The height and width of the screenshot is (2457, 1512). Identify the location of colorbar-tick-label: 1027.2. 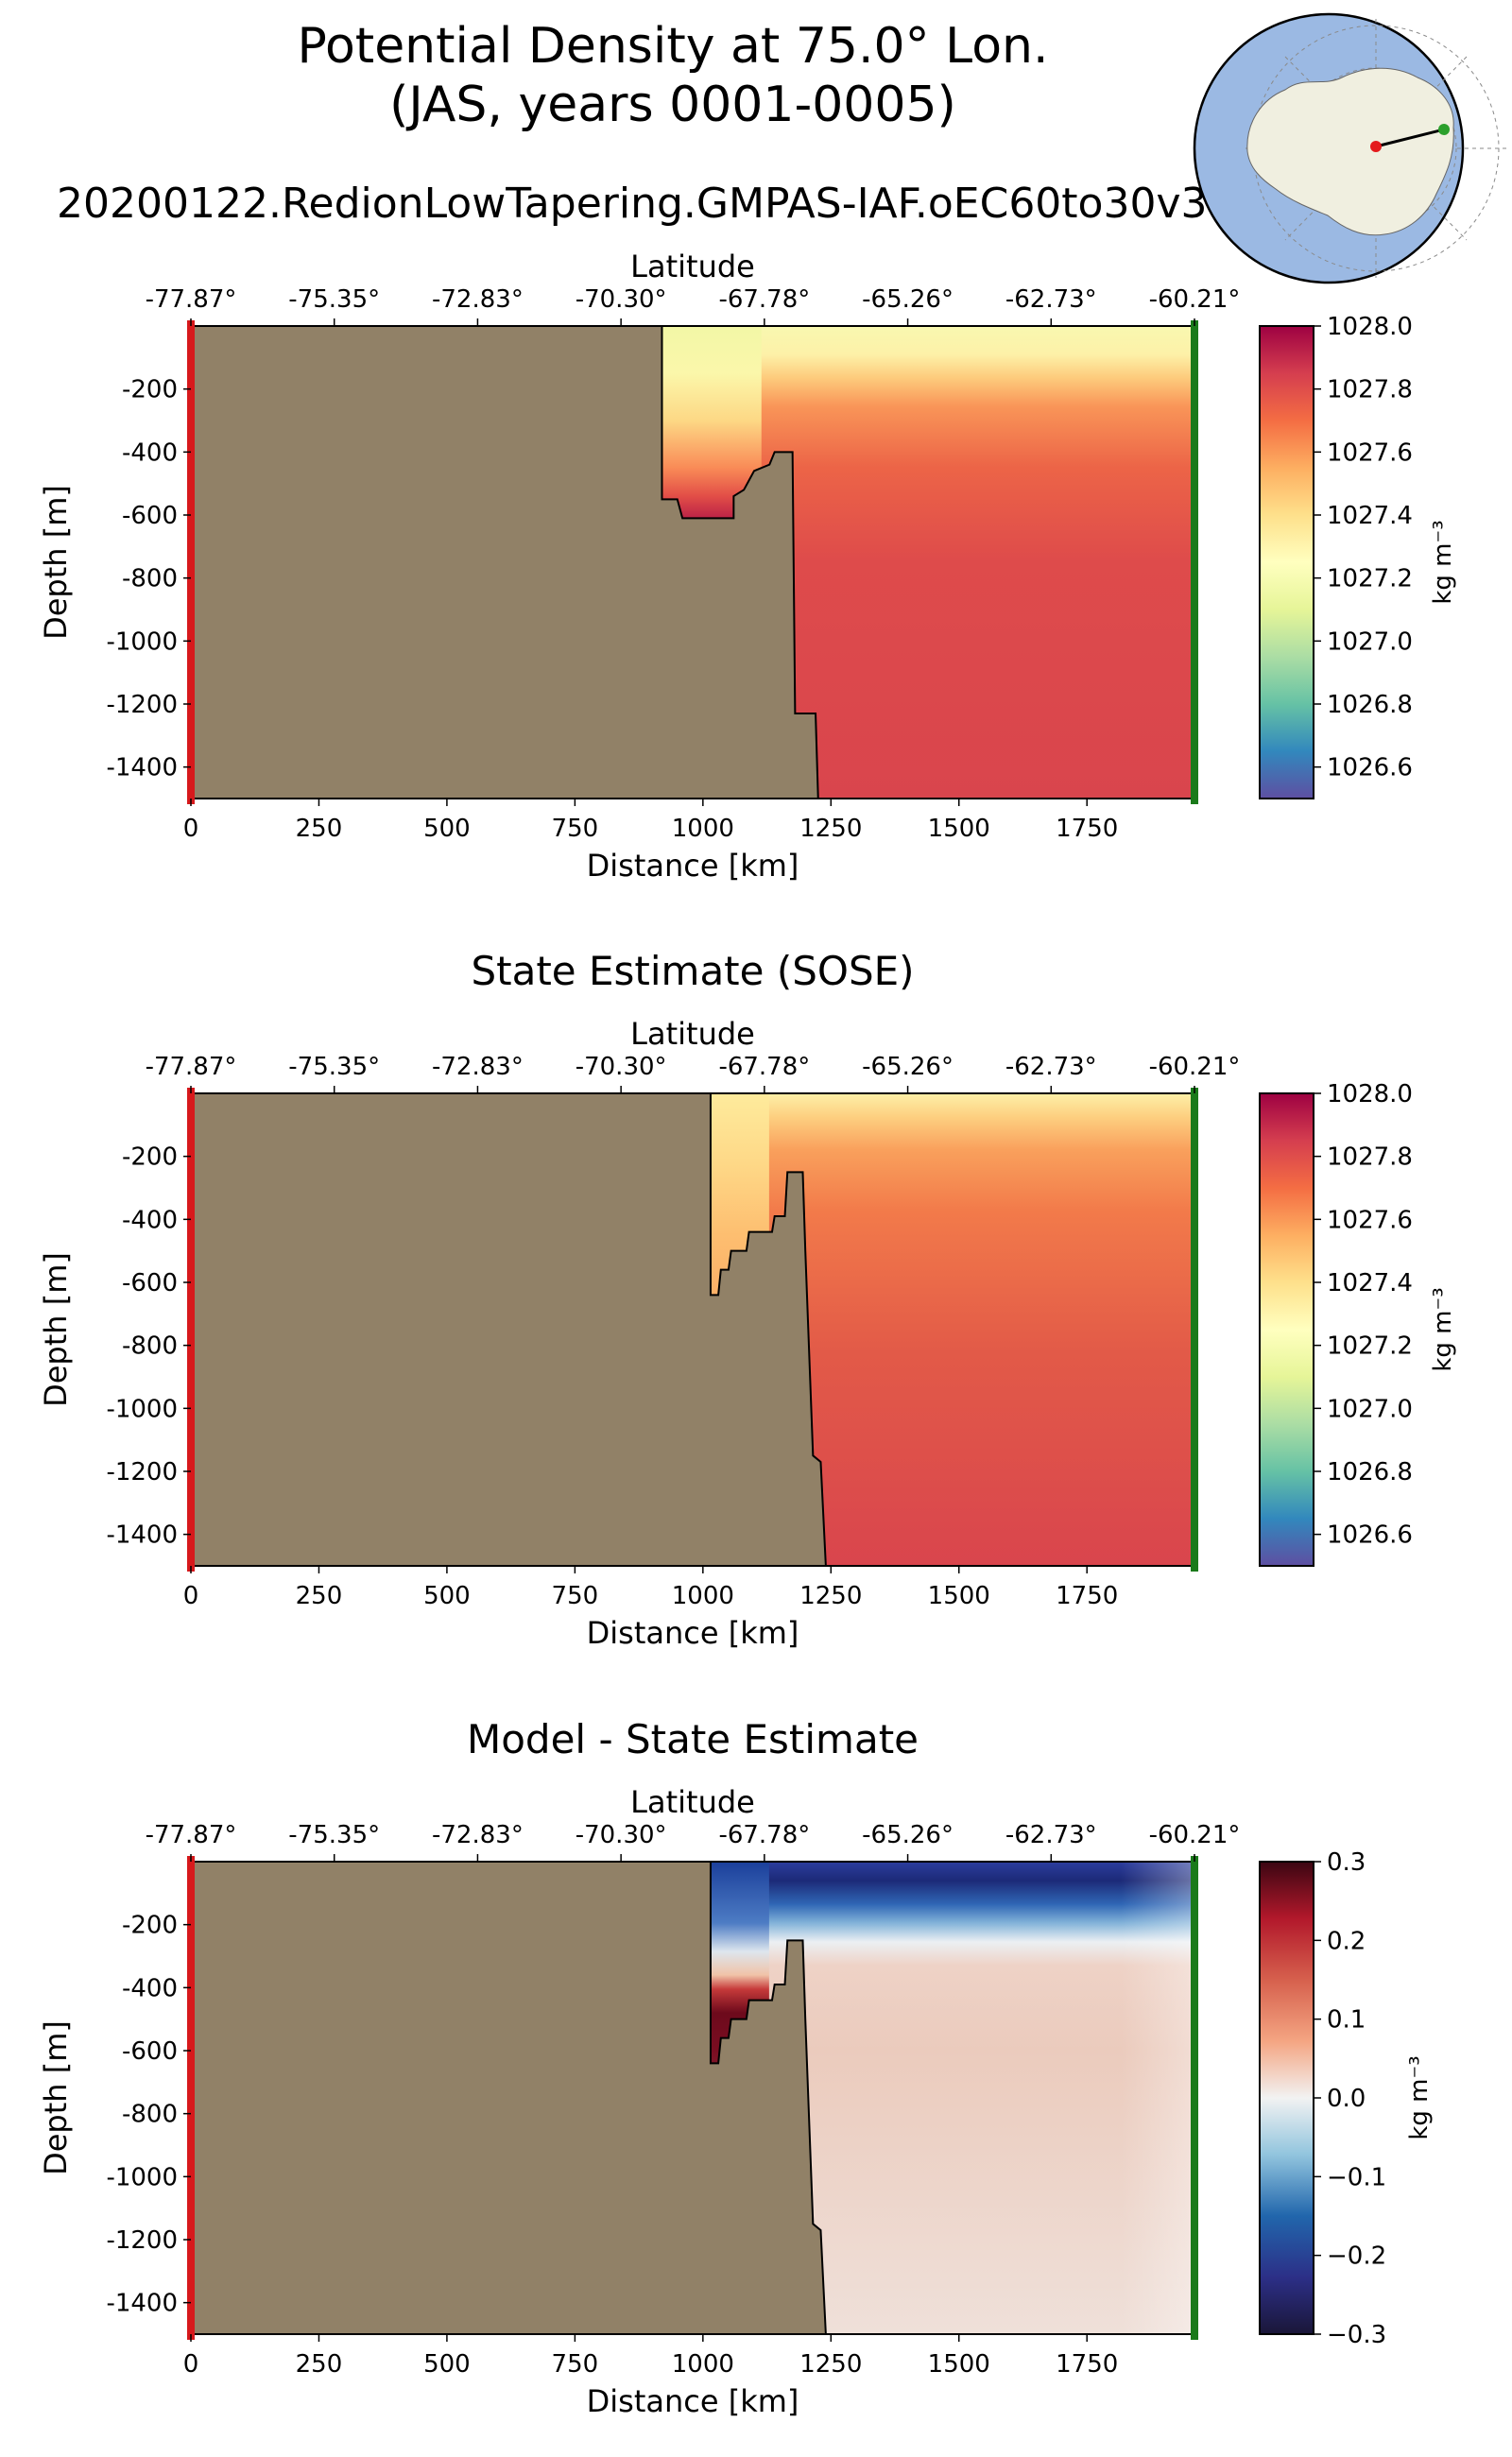
(1370, 1346).